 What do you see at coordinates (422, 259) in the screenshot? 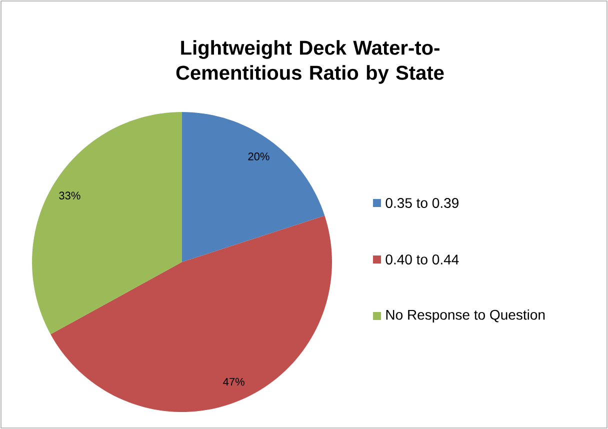
I see `legend-label: 0.40 to 0.44` at bounding box center [422, 259].